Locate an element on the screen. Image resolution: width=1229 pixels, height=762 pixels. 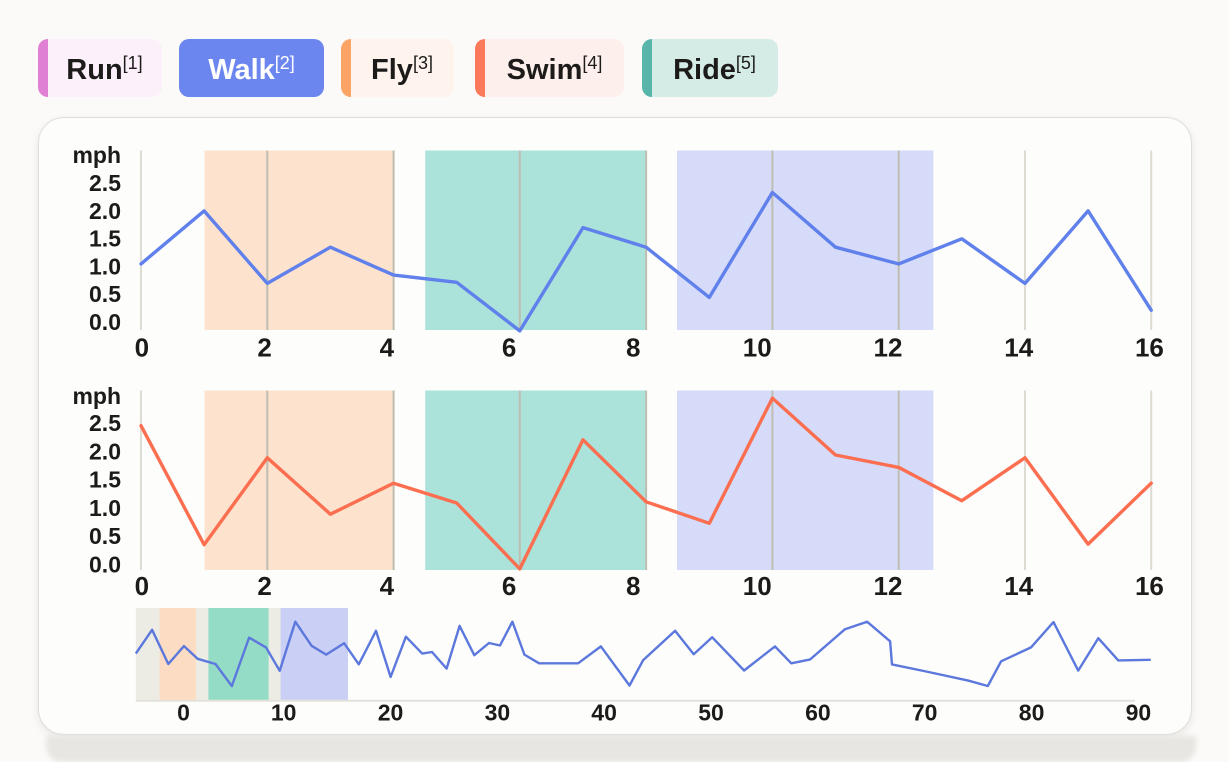
svg-text: 70 is located at coordinates (925, 712).